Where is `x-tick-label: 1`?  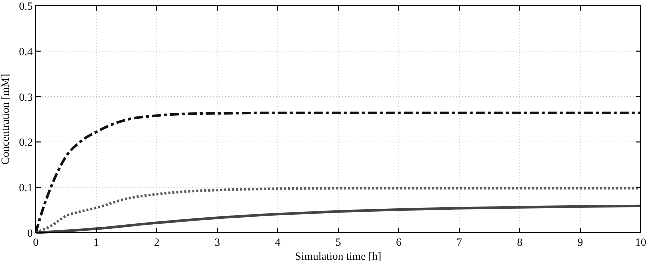
x-tick-label: 1 is located at coordinates (97, 243).